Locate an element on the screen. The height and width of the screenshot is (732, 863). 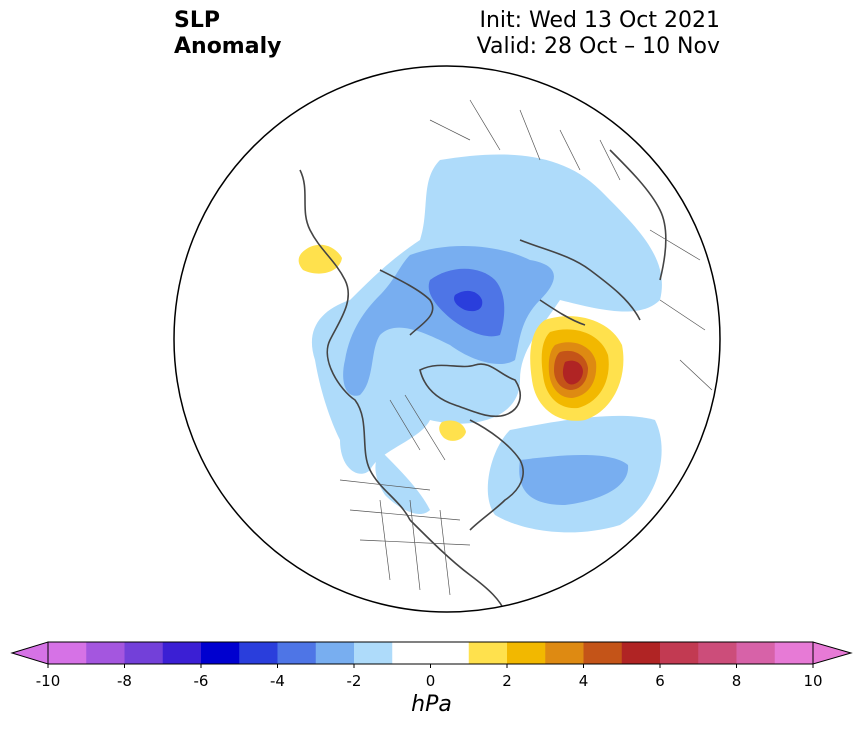
colorbar-tick-label: -10 is located at coordinates (48, 681).